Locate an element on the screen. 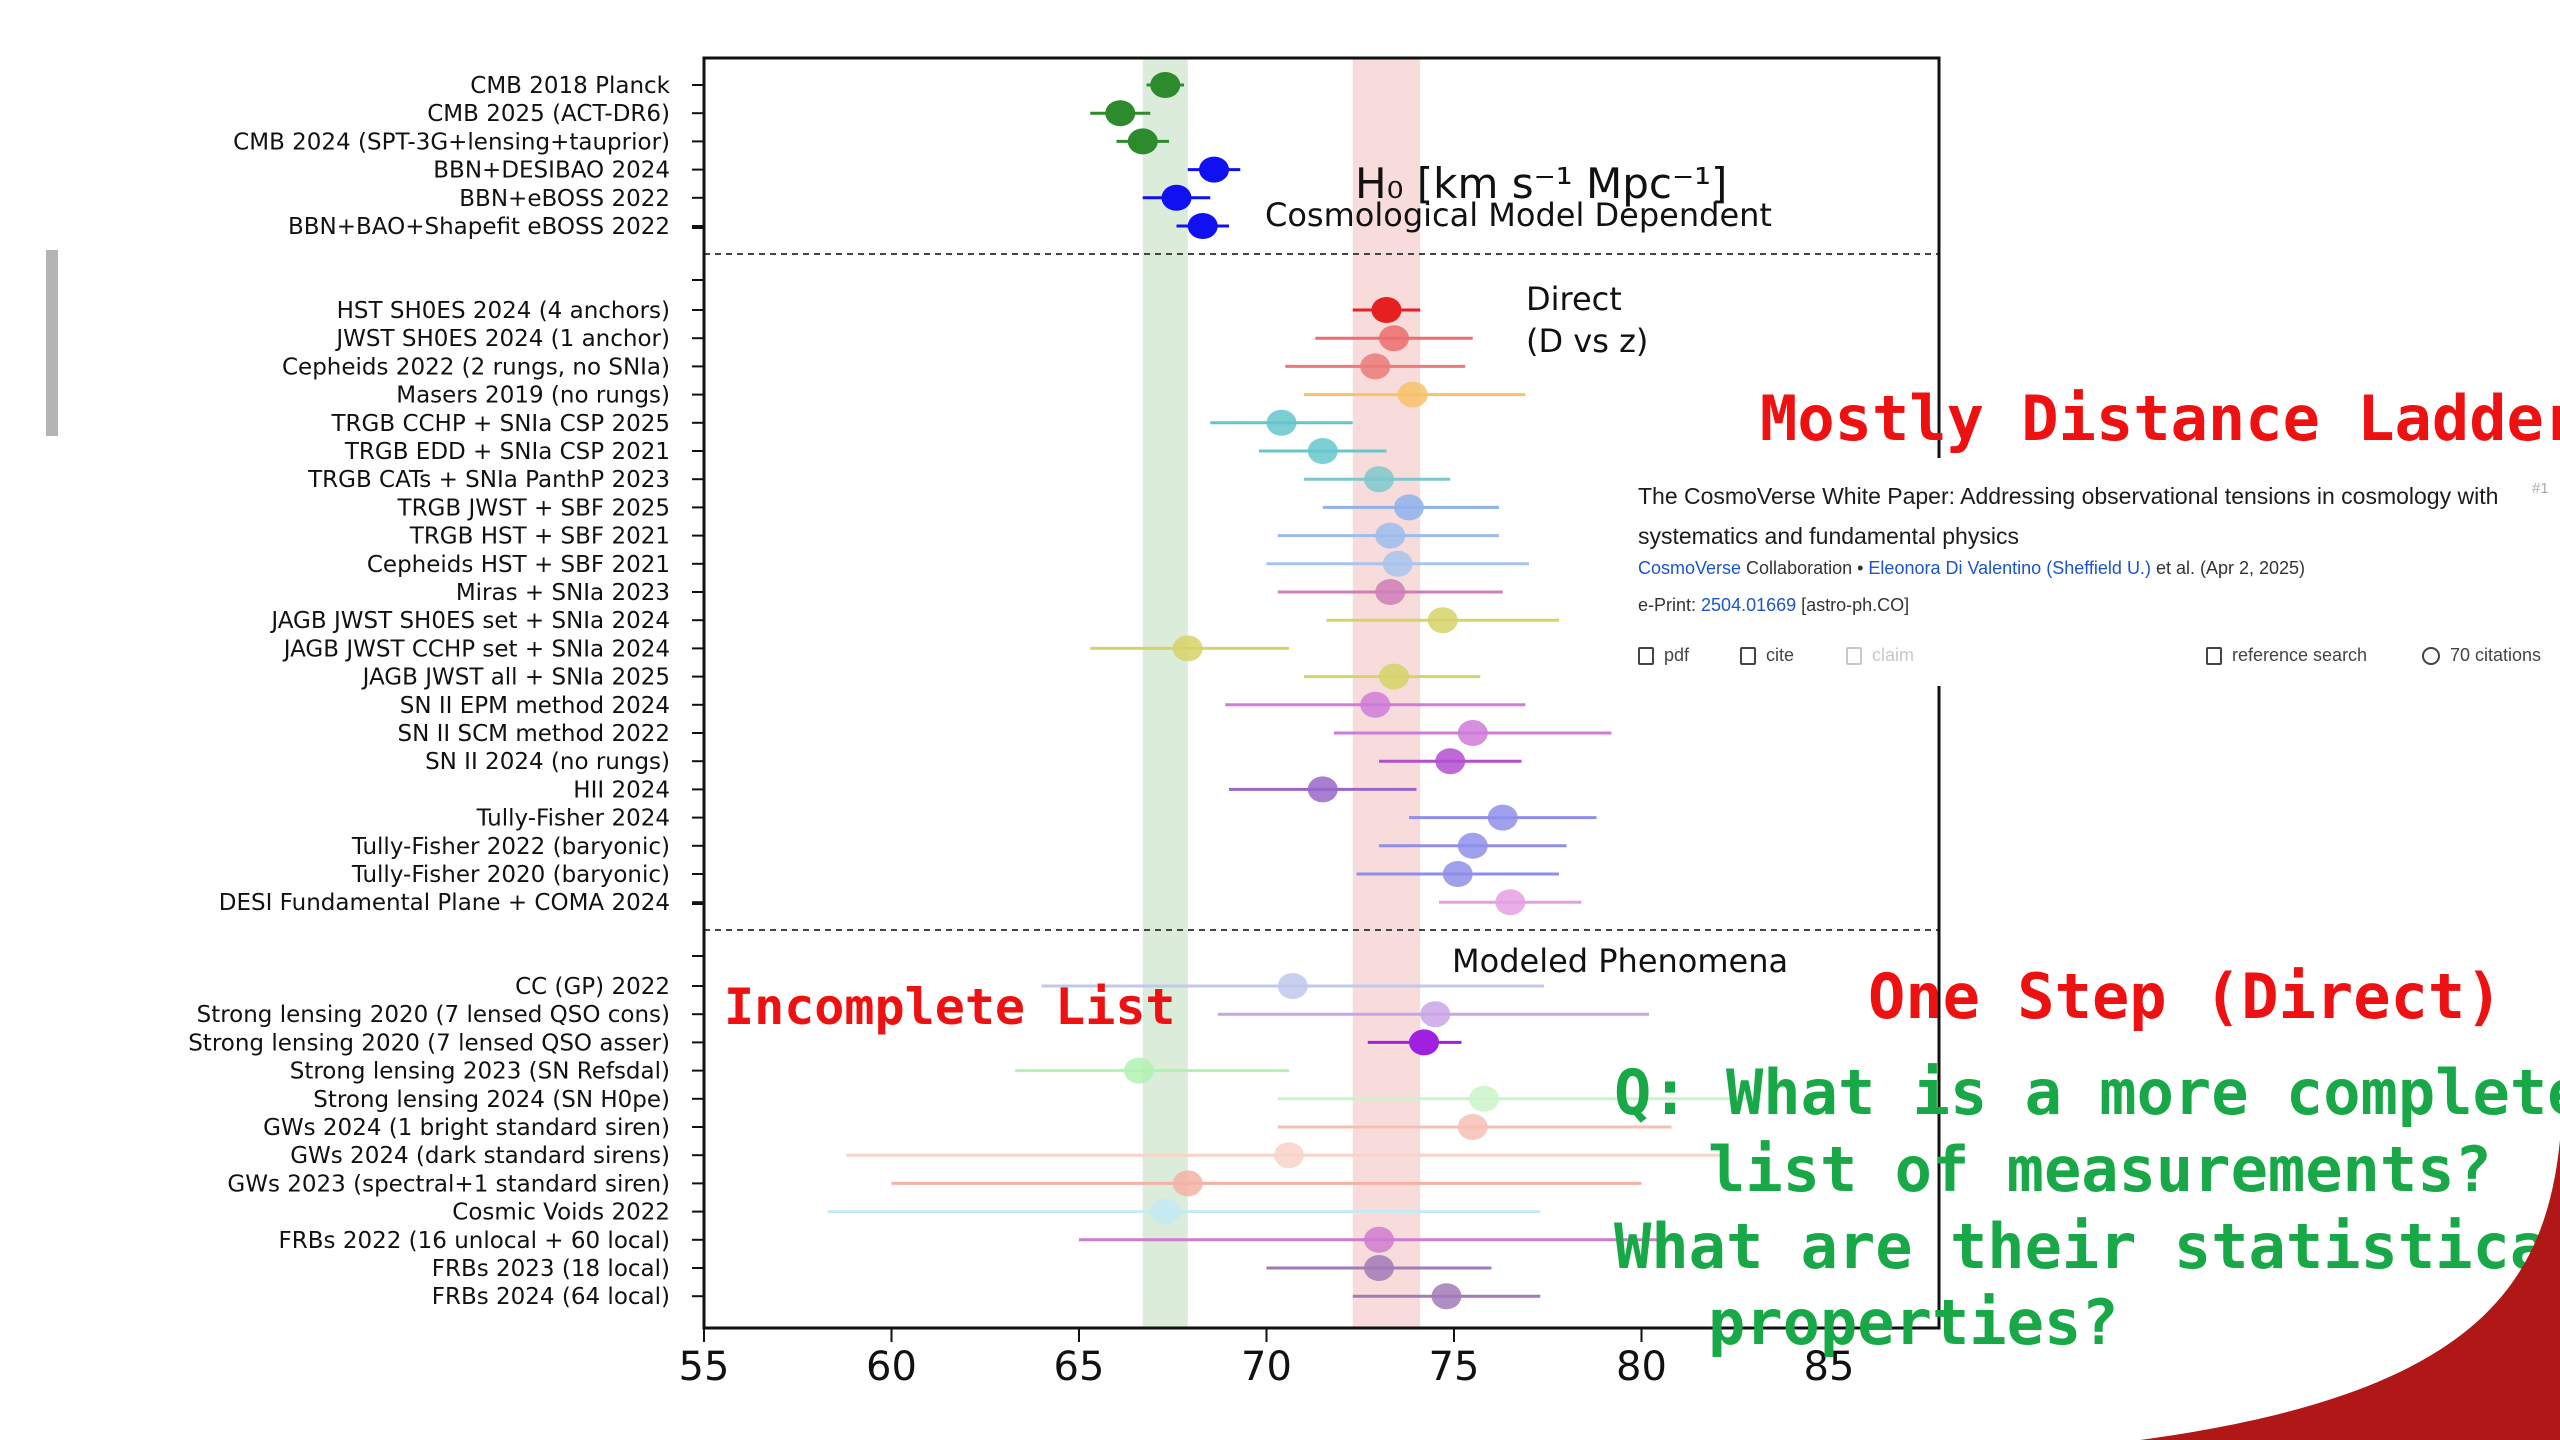 This screenshot has width=2560, height=1440. x-tick-label: 75 is located at coordinates (1454, 1367).